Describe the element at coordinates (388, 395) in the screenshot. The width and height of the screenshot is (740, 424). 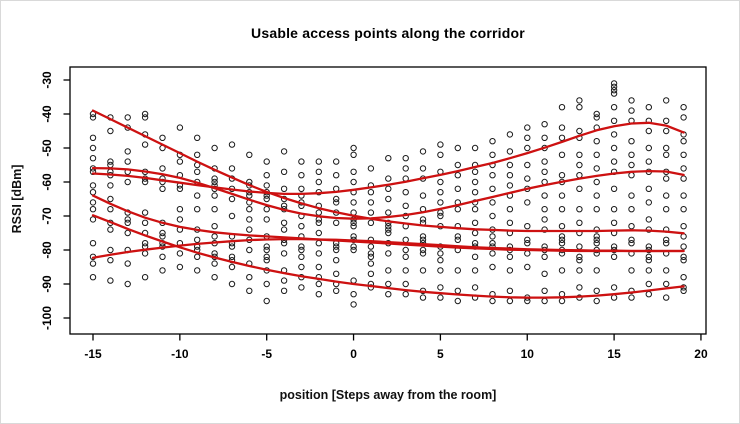
I see `x-axis-label: position [Steps away from the room]` at that location.